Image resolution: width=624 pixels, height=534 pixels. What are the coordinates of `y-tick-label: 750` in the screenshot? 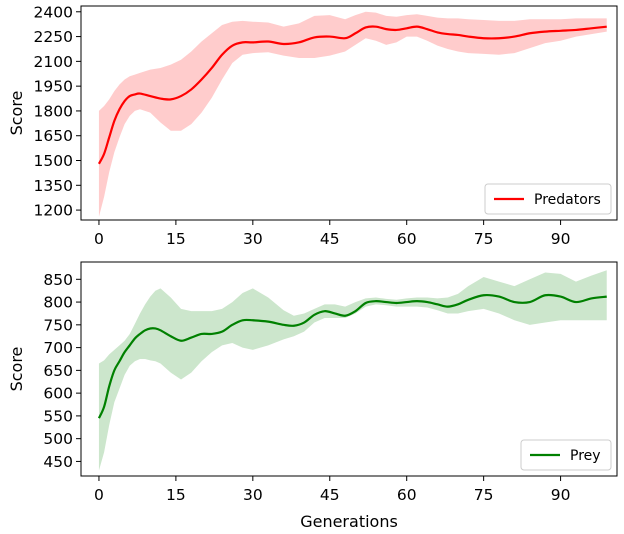 It's located at (58, 325).